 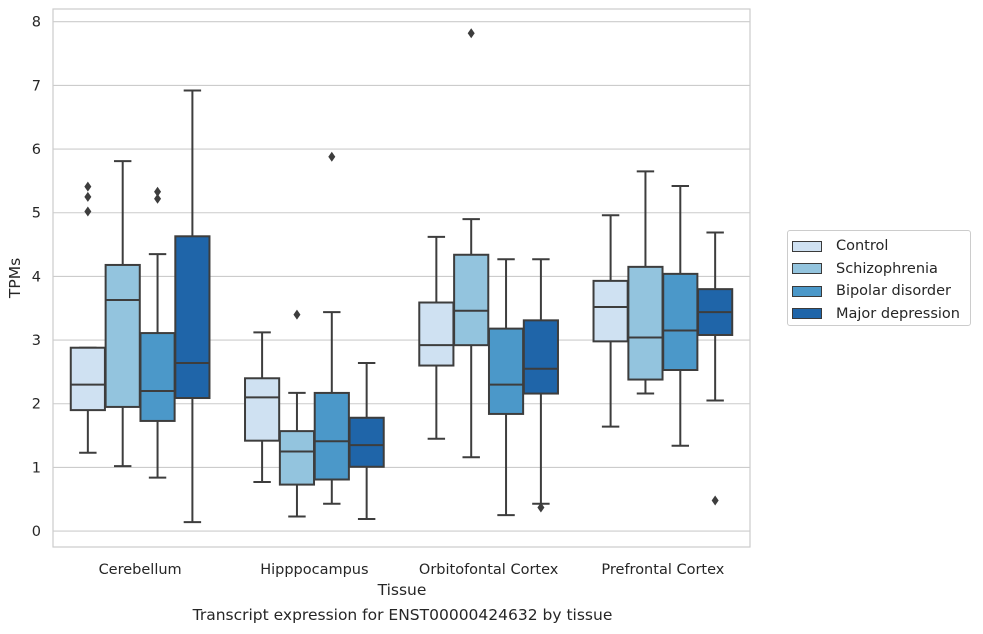 I want to click on legend-label-control: Control, so click(x=862, y=246).